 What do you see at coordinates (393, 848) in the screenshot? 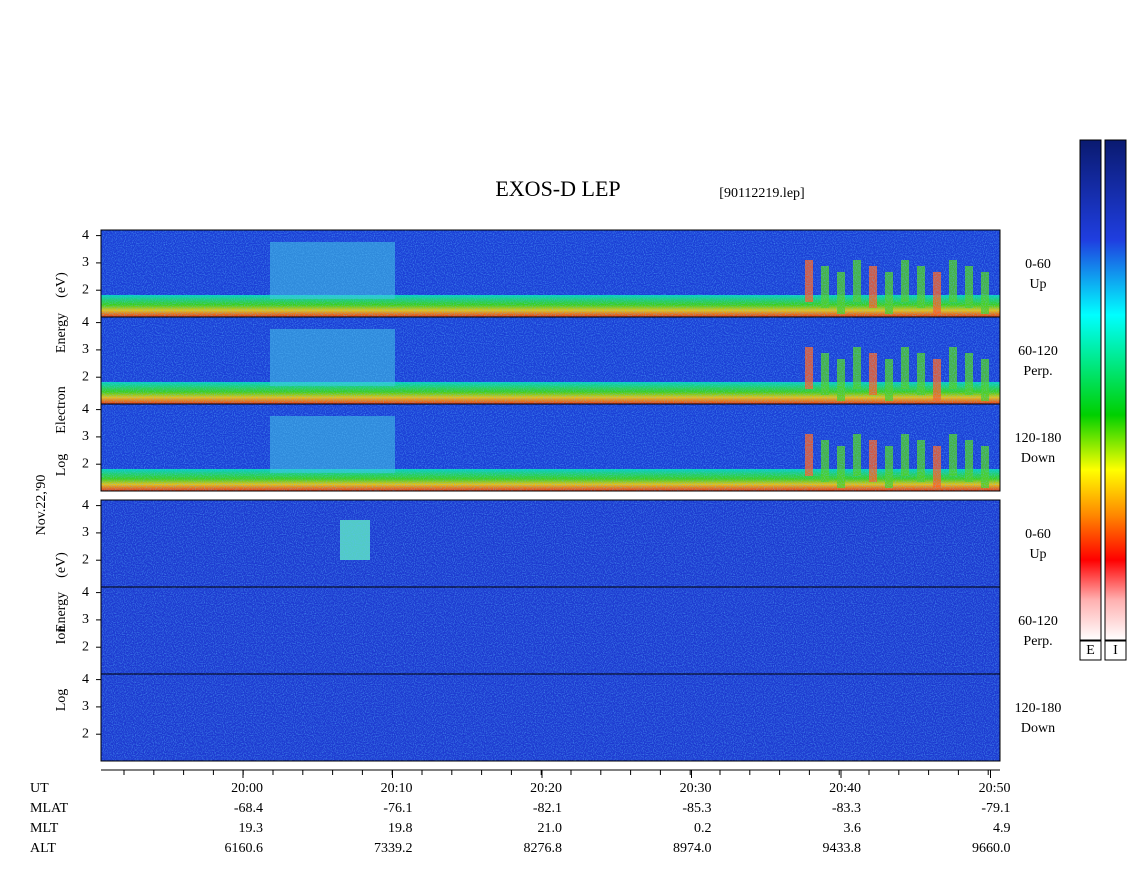
I see `row-value: 7339.2` at bounding box center [393, 848].